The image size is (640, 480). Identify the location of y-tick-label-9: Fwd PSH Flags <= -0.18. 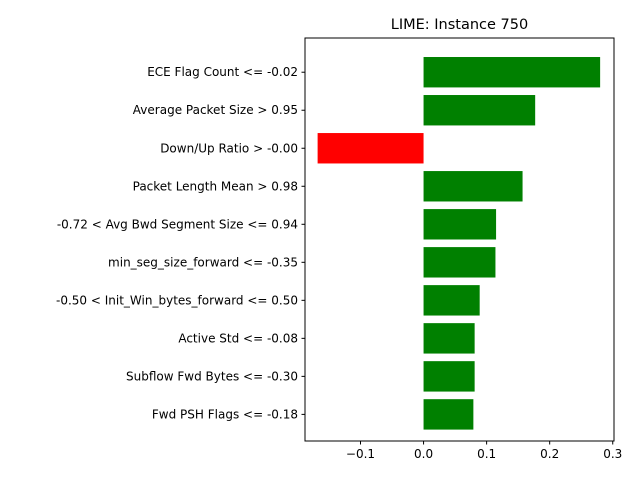
(225, 414).